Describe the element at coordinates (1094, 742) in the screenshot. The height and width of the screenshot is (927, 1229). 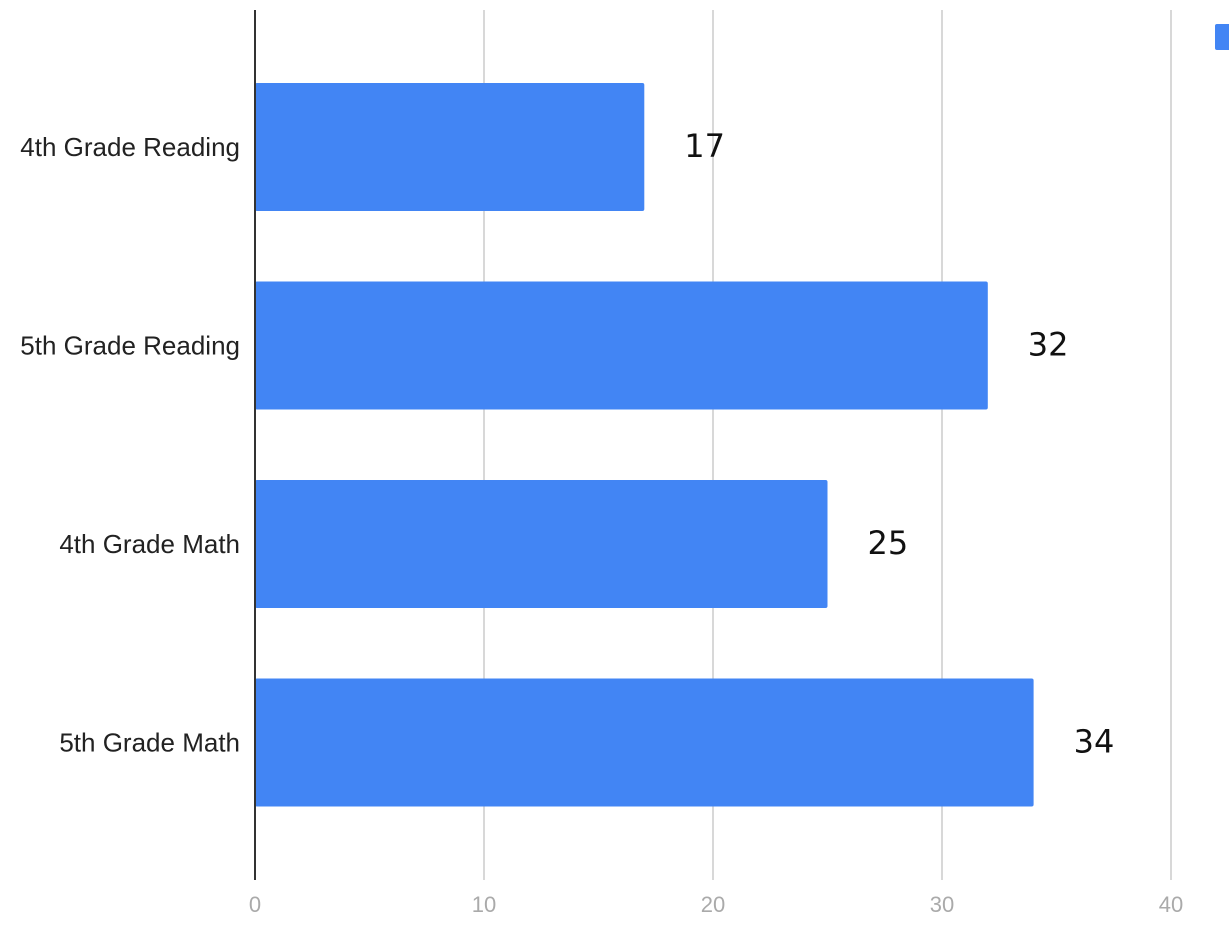
I see `data-label: 34` at that location.